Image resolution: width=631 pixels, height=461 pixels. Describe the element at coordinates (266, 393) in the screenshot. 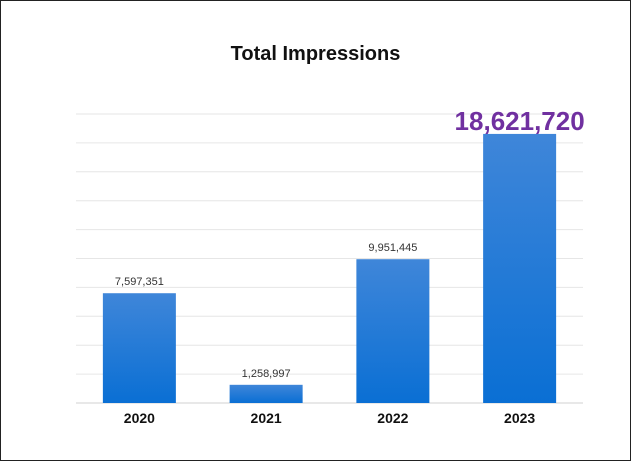

I see `bar-2021` at that location.